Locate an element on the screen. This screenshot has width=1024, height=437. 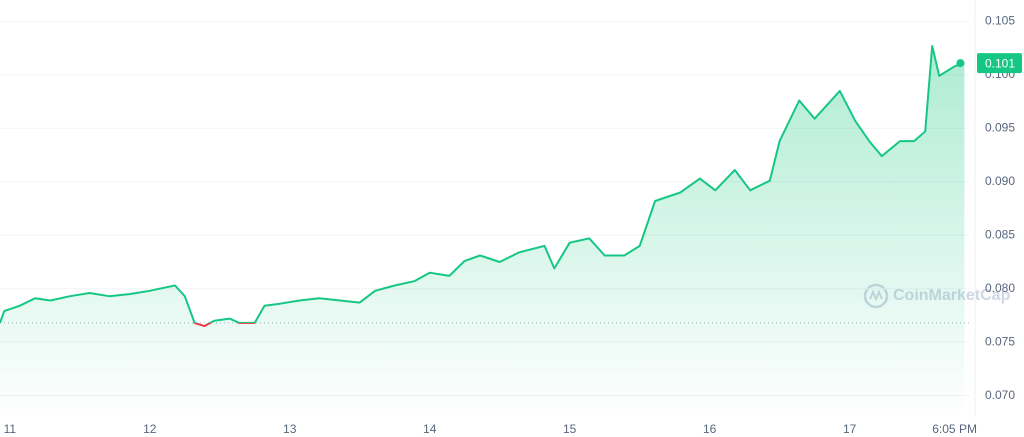
x-tick-label: 17 is located at coordinates (850, 429).